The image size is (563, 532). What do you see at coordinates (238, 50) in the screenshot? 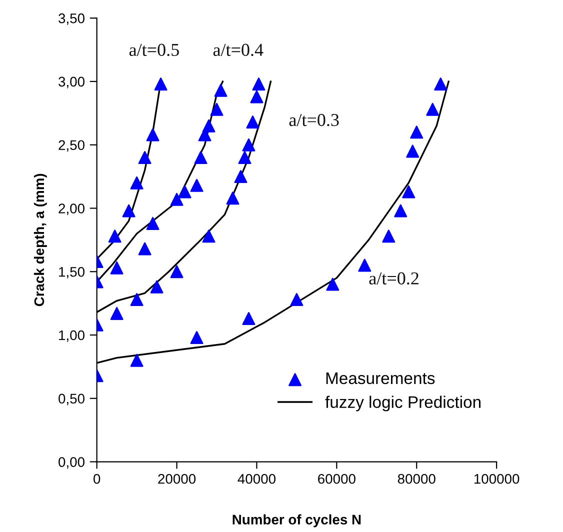
I see `annotation: a/t=0.4` at bounding box center [238, 50].